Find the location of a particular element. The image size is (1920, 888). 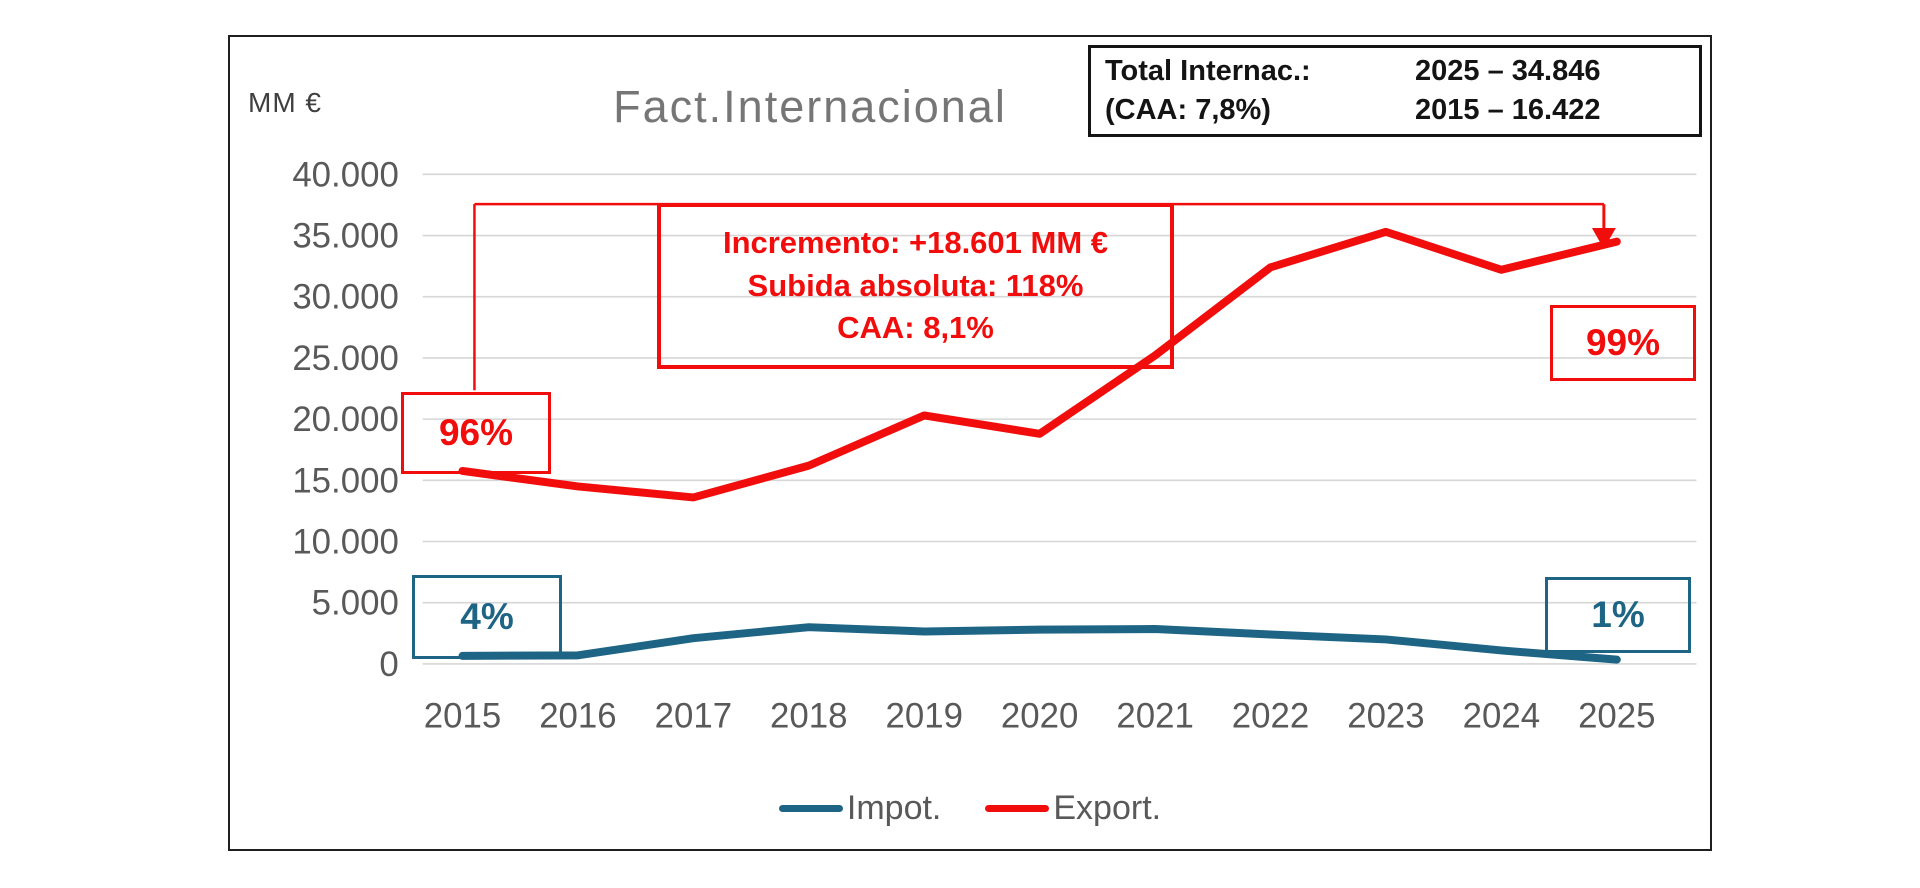

y-tick-label: 40.000 is located at coordinates (345, 174).